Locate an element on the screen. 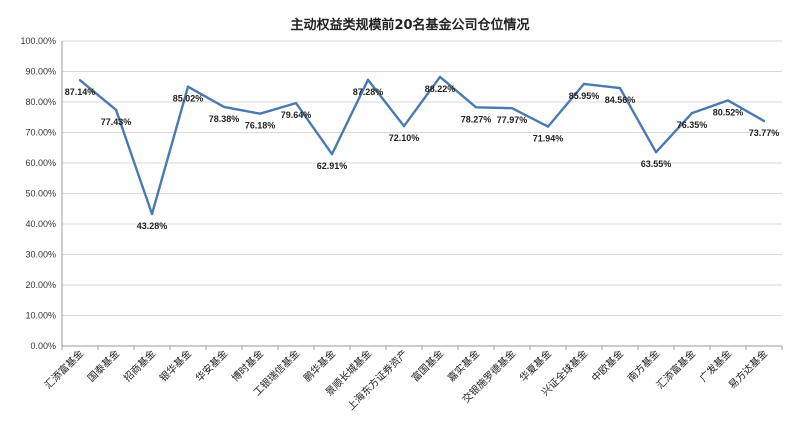 Image resolution: width=800 pixels, height=426 pixels. x-tick-label: 广发基金 is located at coordinates (715, 365).